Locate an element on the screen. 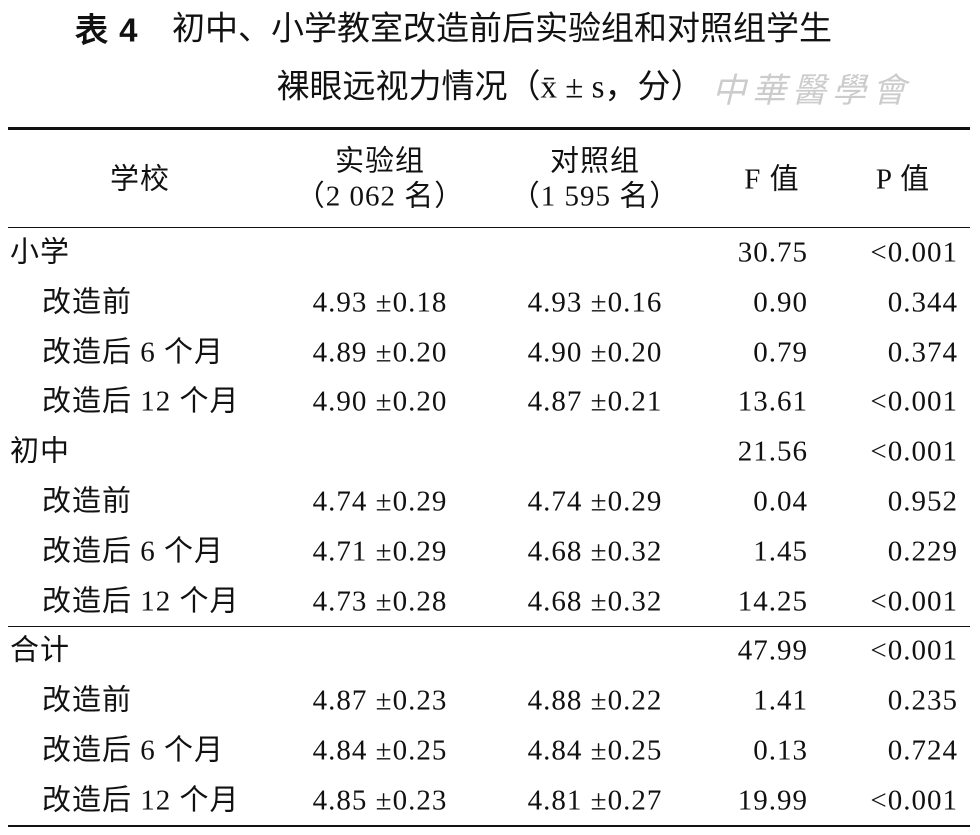  control-value: 4.84 ±0.25 is located at coordinates (595, 750).